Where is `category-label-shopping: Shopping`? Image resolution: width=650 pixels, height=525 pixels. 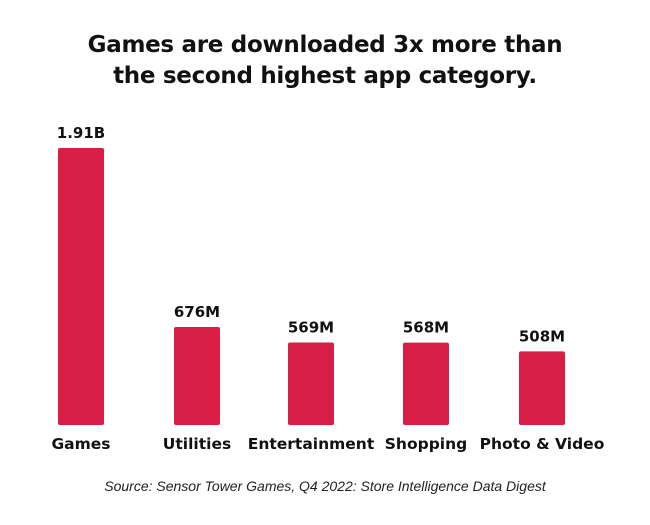 category-label-shopping: Shopping is located at coordinates (426, 444).